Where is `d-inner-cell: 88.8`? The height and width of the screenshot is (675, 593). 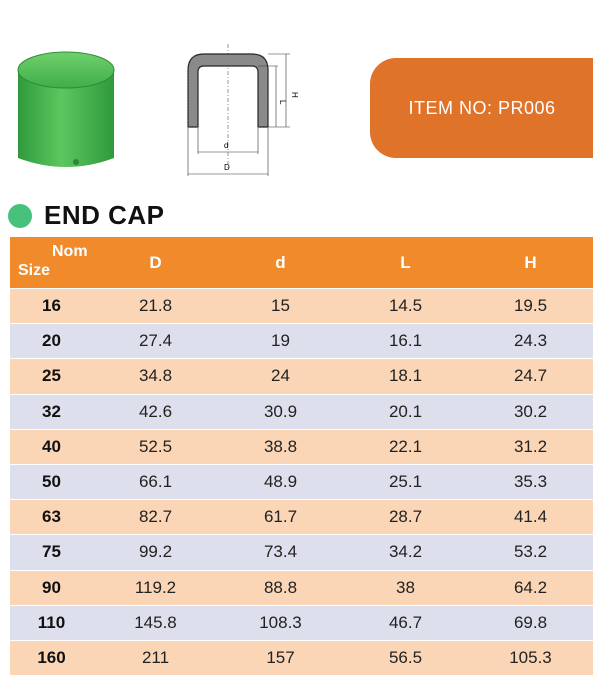 d-inner-cell: 88.8 is located at coordinates (280, 587).